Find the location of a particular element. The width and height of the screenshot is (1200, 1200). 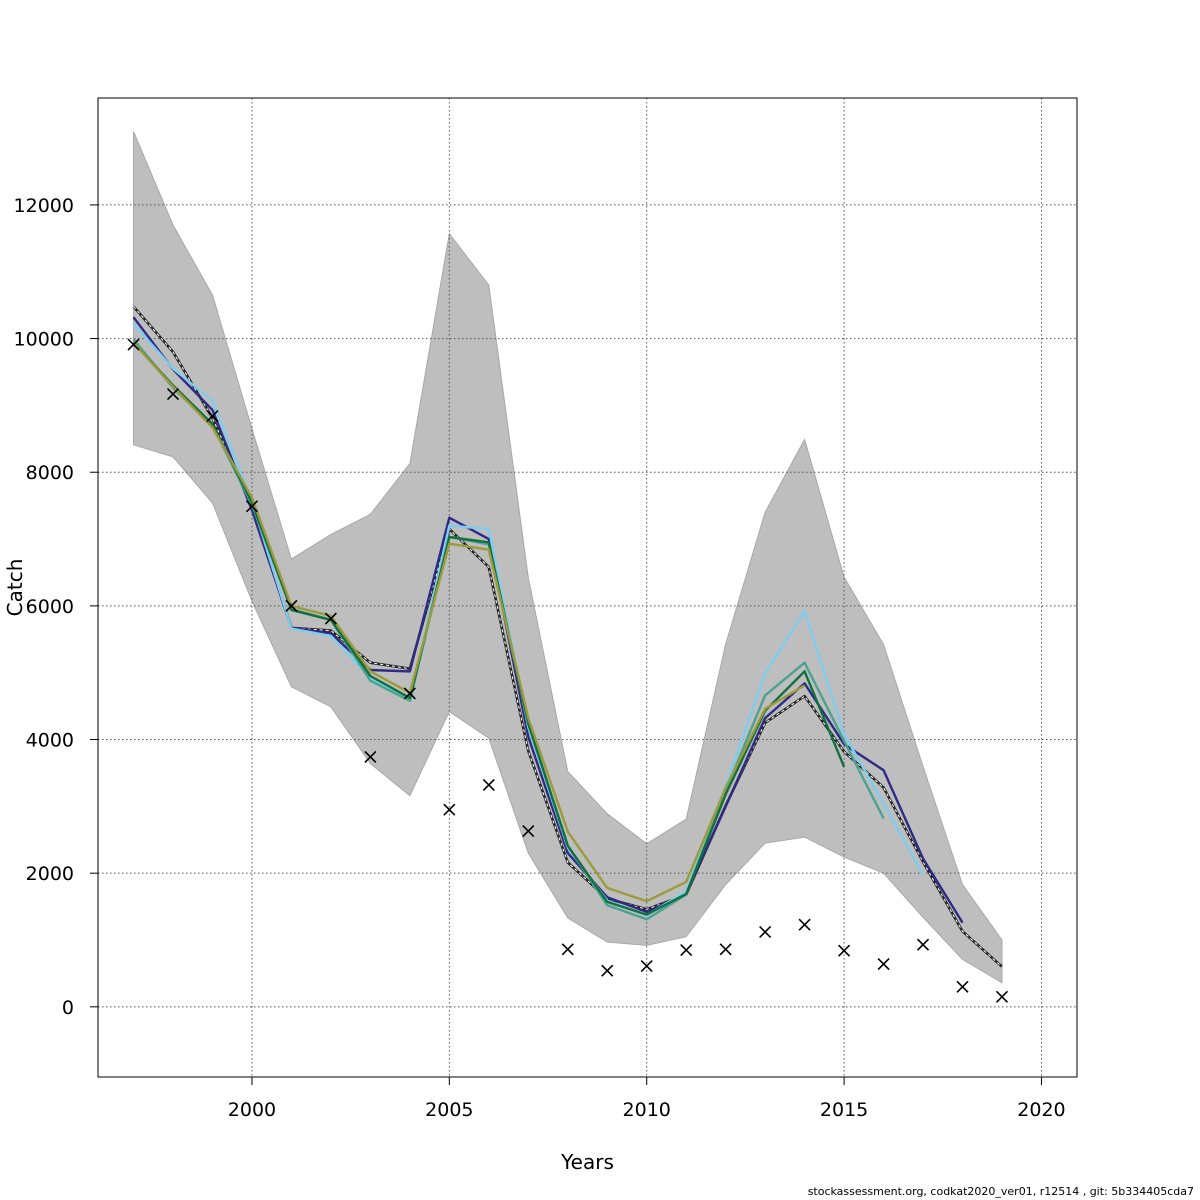

y-tick-label: 8000 is located at coordinates (50, 473).